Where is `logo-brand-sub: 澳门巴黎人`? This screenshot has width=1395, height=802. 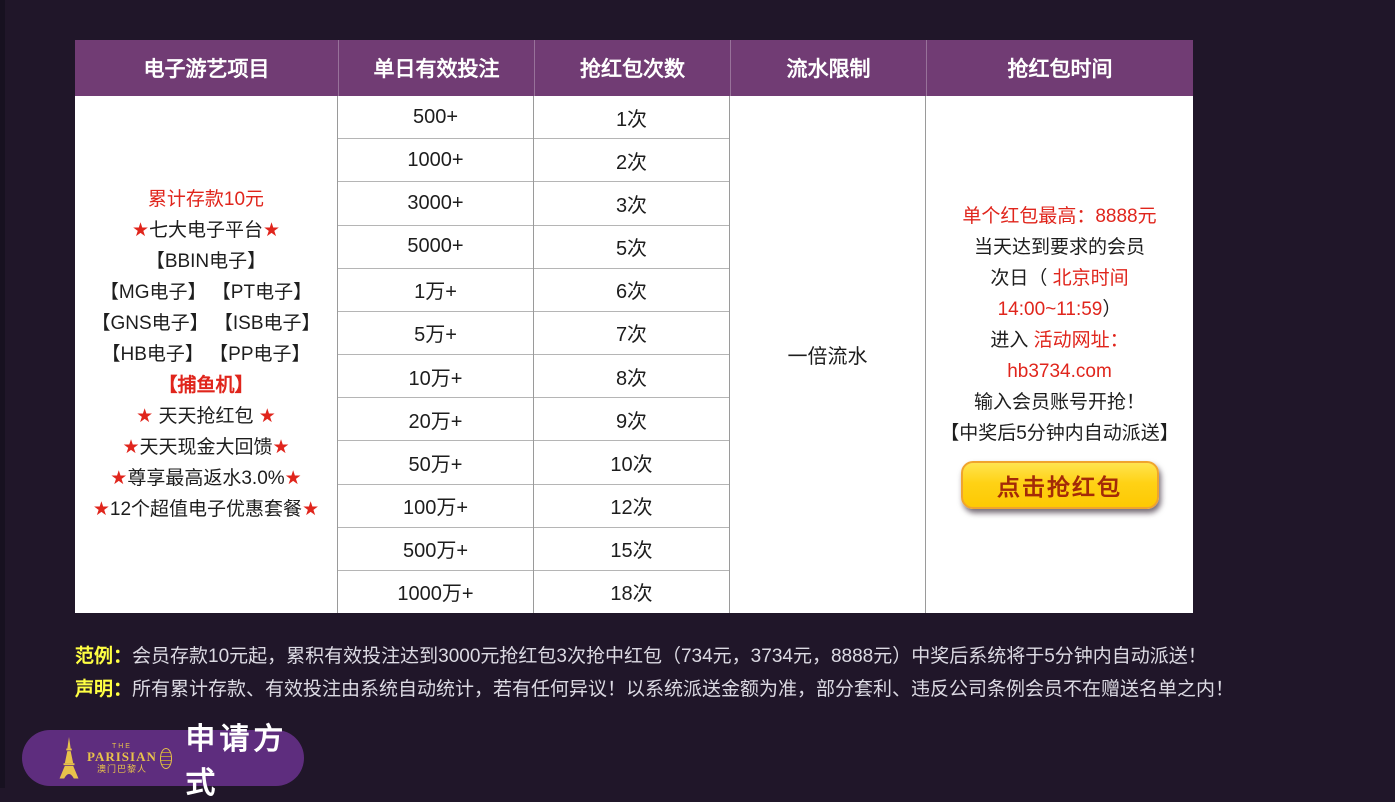 logo-brand-sub: 澳门巴黎人 is located at coordinates (121, 768).